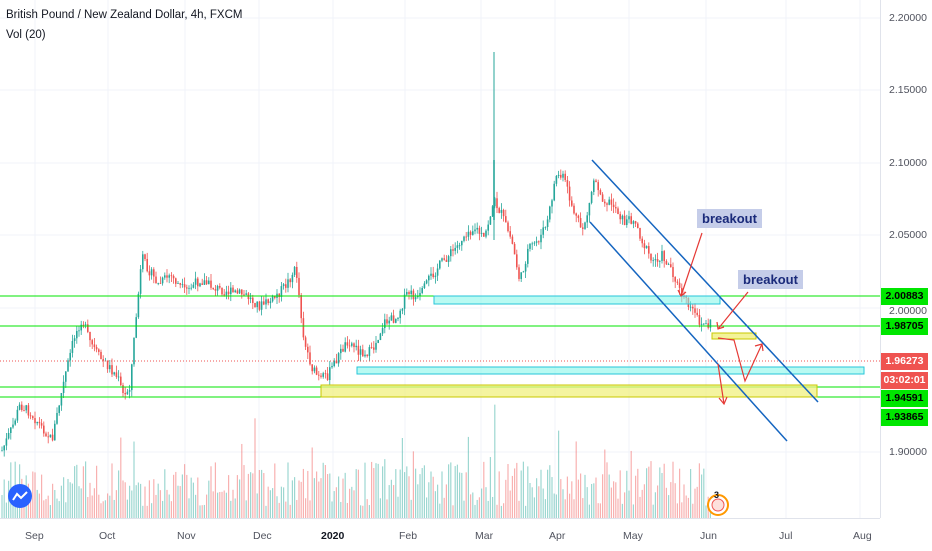 This screenshot has width=932, height=551. What do you see at coordinates (718, 503) in the screenshot?
I see `events-badge-icon: 3` at bounding box center [718, 503].